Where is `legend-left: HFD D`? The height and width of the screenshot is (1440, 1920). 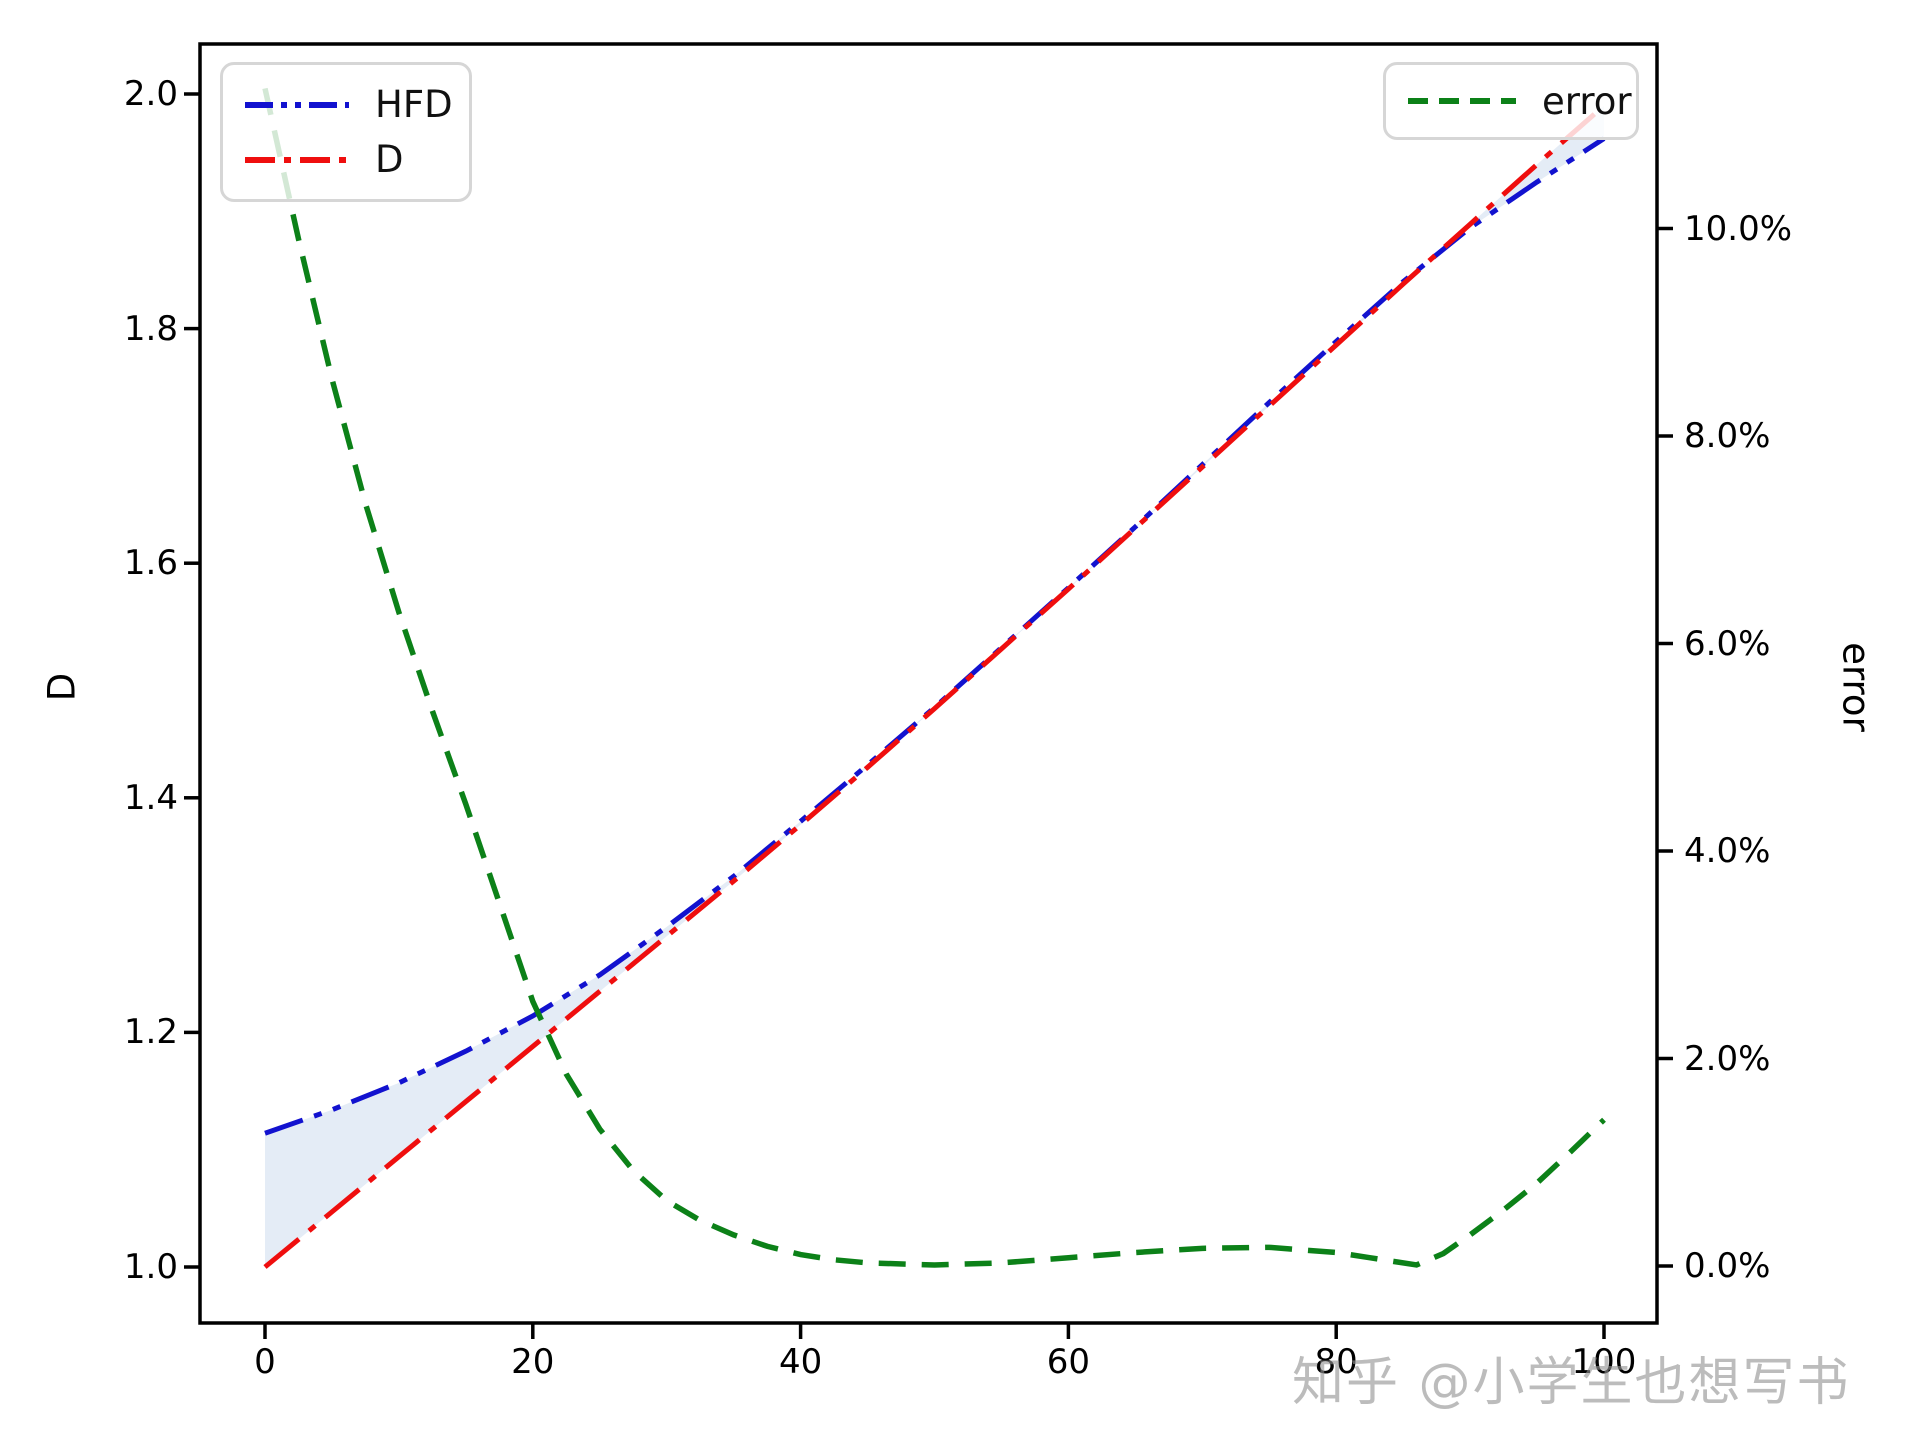 legend-left: HFD D is located at coordinates (346, 132).